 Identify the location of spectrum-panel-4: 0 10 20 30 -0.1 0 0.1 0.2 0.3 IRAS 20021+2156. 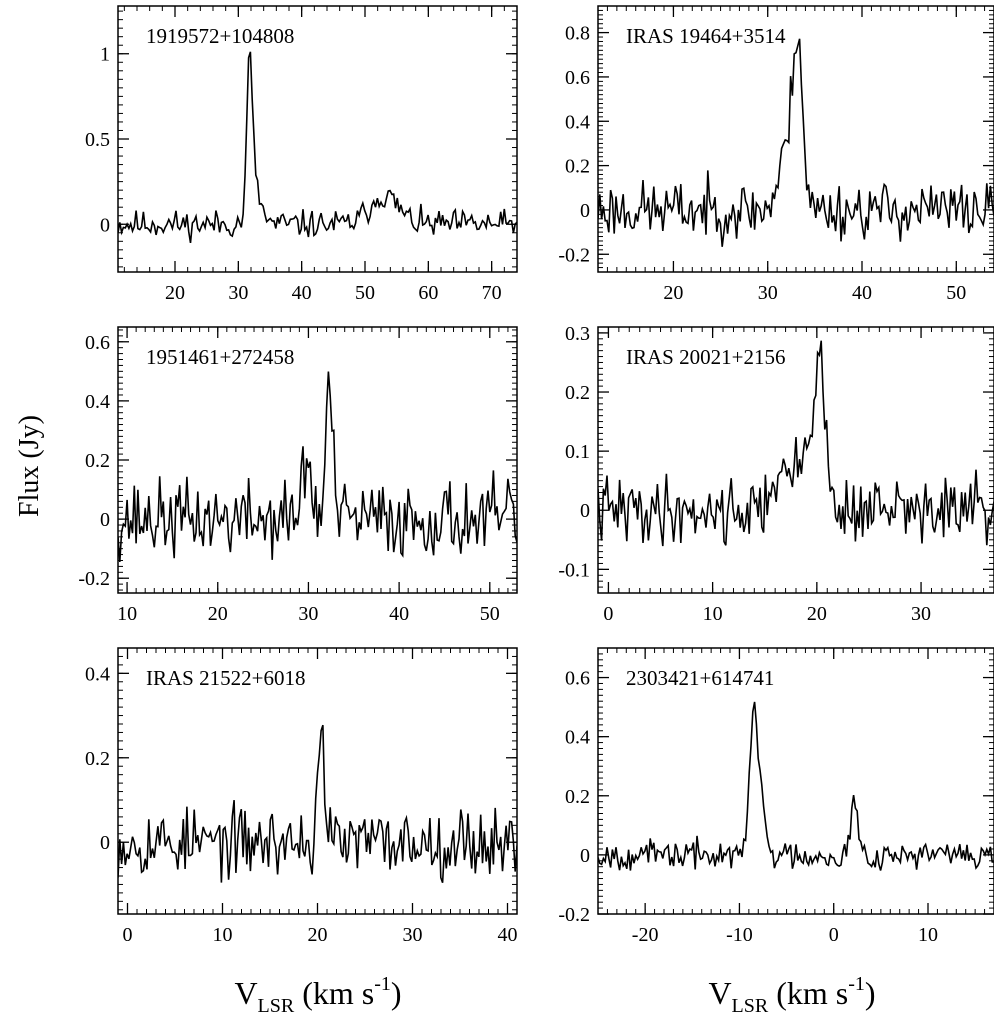
(776, 474).